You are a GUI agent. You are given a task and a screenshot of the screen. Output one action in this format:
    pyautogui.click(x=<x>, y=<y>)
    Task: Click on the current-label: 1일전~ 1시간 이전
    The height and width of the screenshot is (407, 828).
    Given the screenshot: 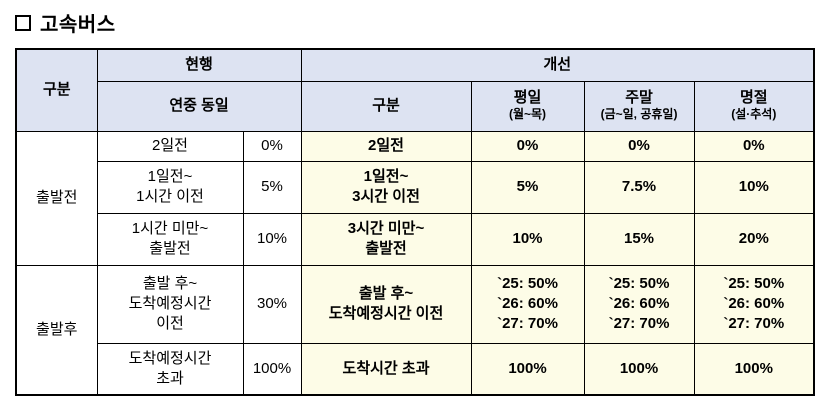 What is the action you would take?
    pyautogui.click(x=170, y=187)
    